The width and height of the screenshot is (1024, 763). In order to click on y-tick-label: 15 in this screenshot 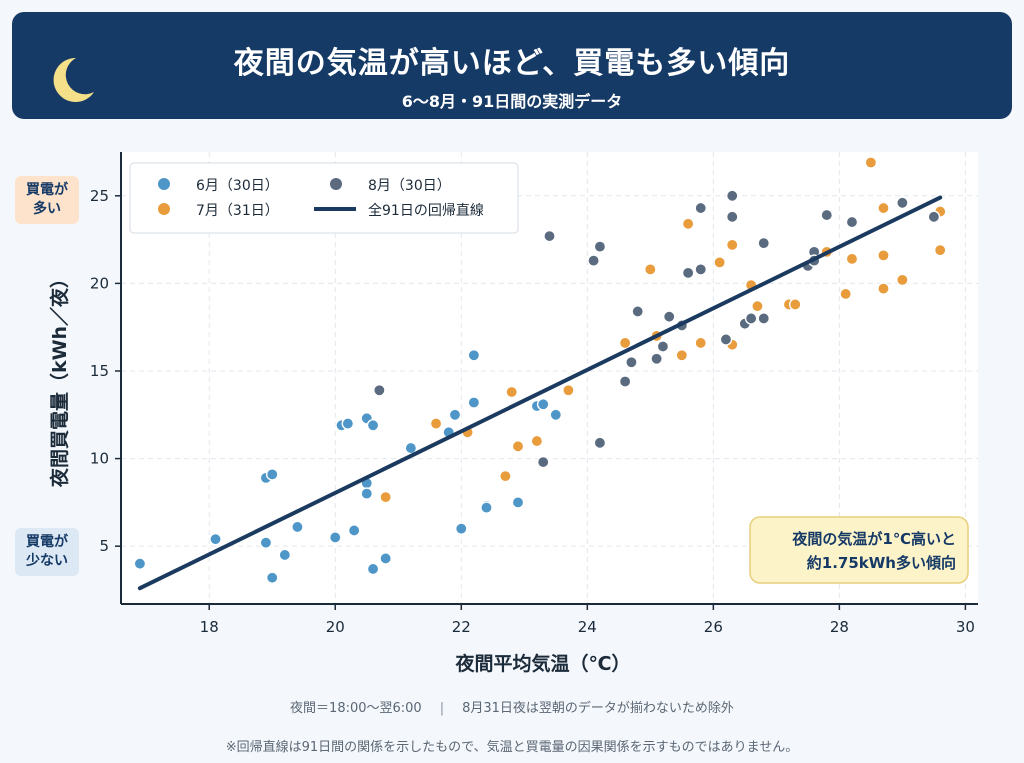, I will do `click(99, 371)`.